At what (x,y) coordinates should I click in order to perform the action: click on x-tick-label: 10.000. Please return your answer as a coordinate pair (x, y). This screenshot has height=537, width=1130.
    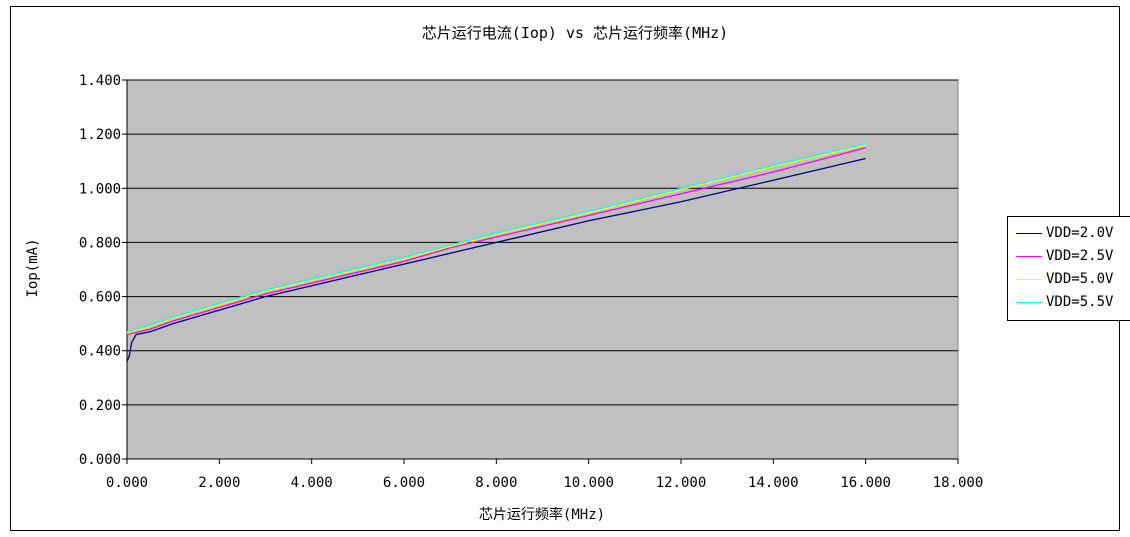
    Looking at the image, I should click on (588, 483).